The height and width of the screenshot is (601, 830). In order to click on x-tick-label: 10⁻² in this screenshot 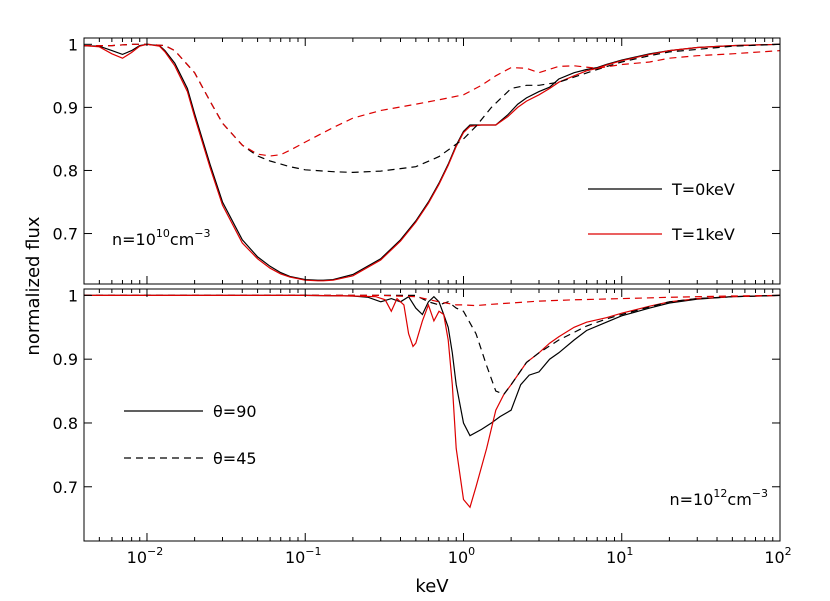, I will do `click(145, 556)`.